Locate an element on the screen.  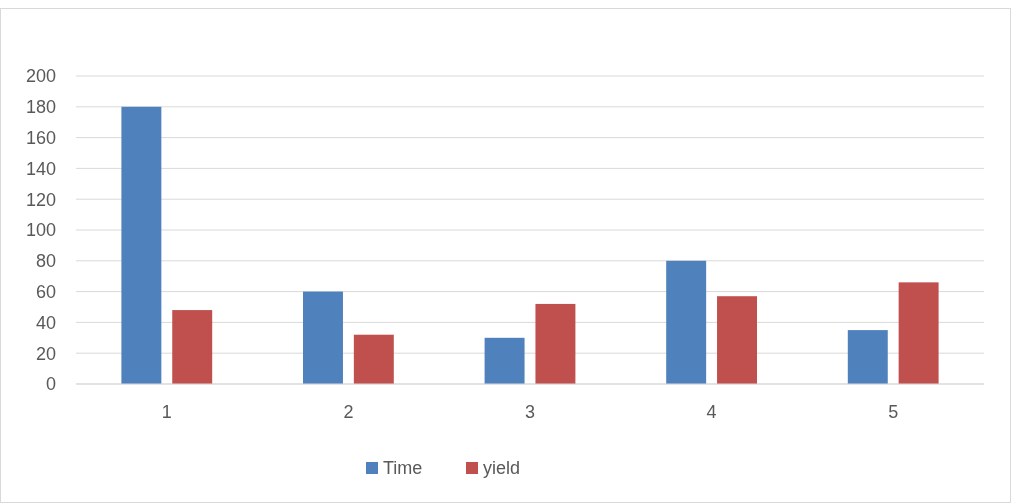
y-tick-label: 80 is located at coordinates (45, 261).